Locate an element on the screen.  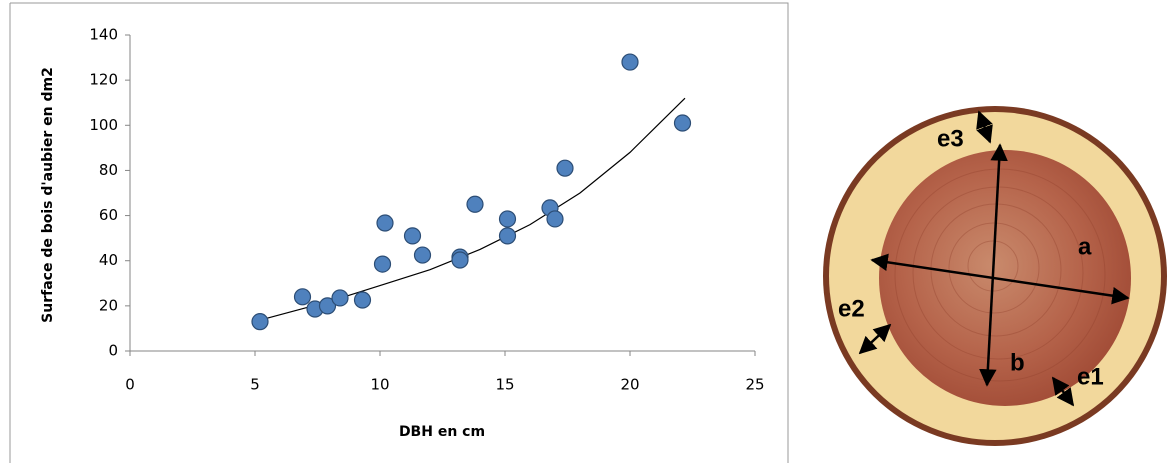
x-axis-label: DBH en cm is located at coordinates (442, 432).